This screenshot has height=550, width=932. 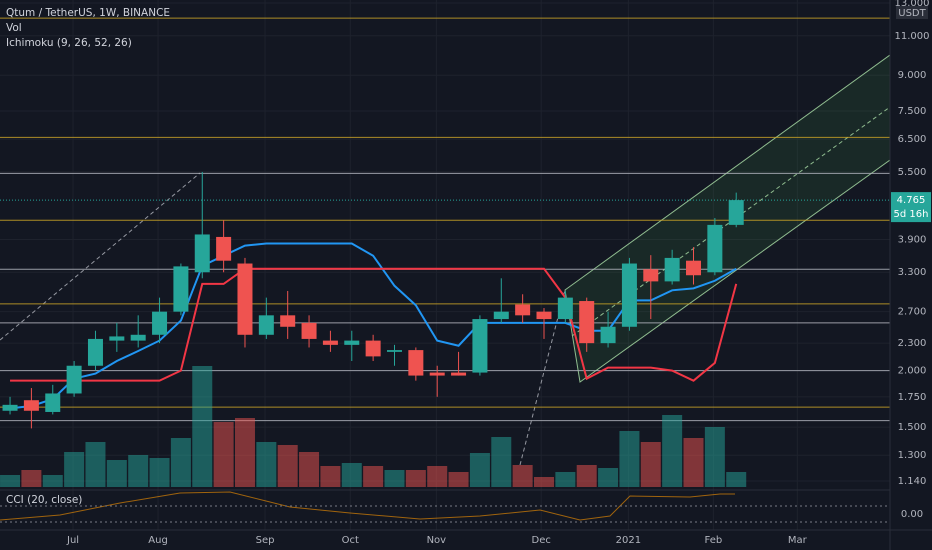 I want to click on symbol-title: Qtum / TetherUS, 1W, BINANCE, so click(x=88, y=13).